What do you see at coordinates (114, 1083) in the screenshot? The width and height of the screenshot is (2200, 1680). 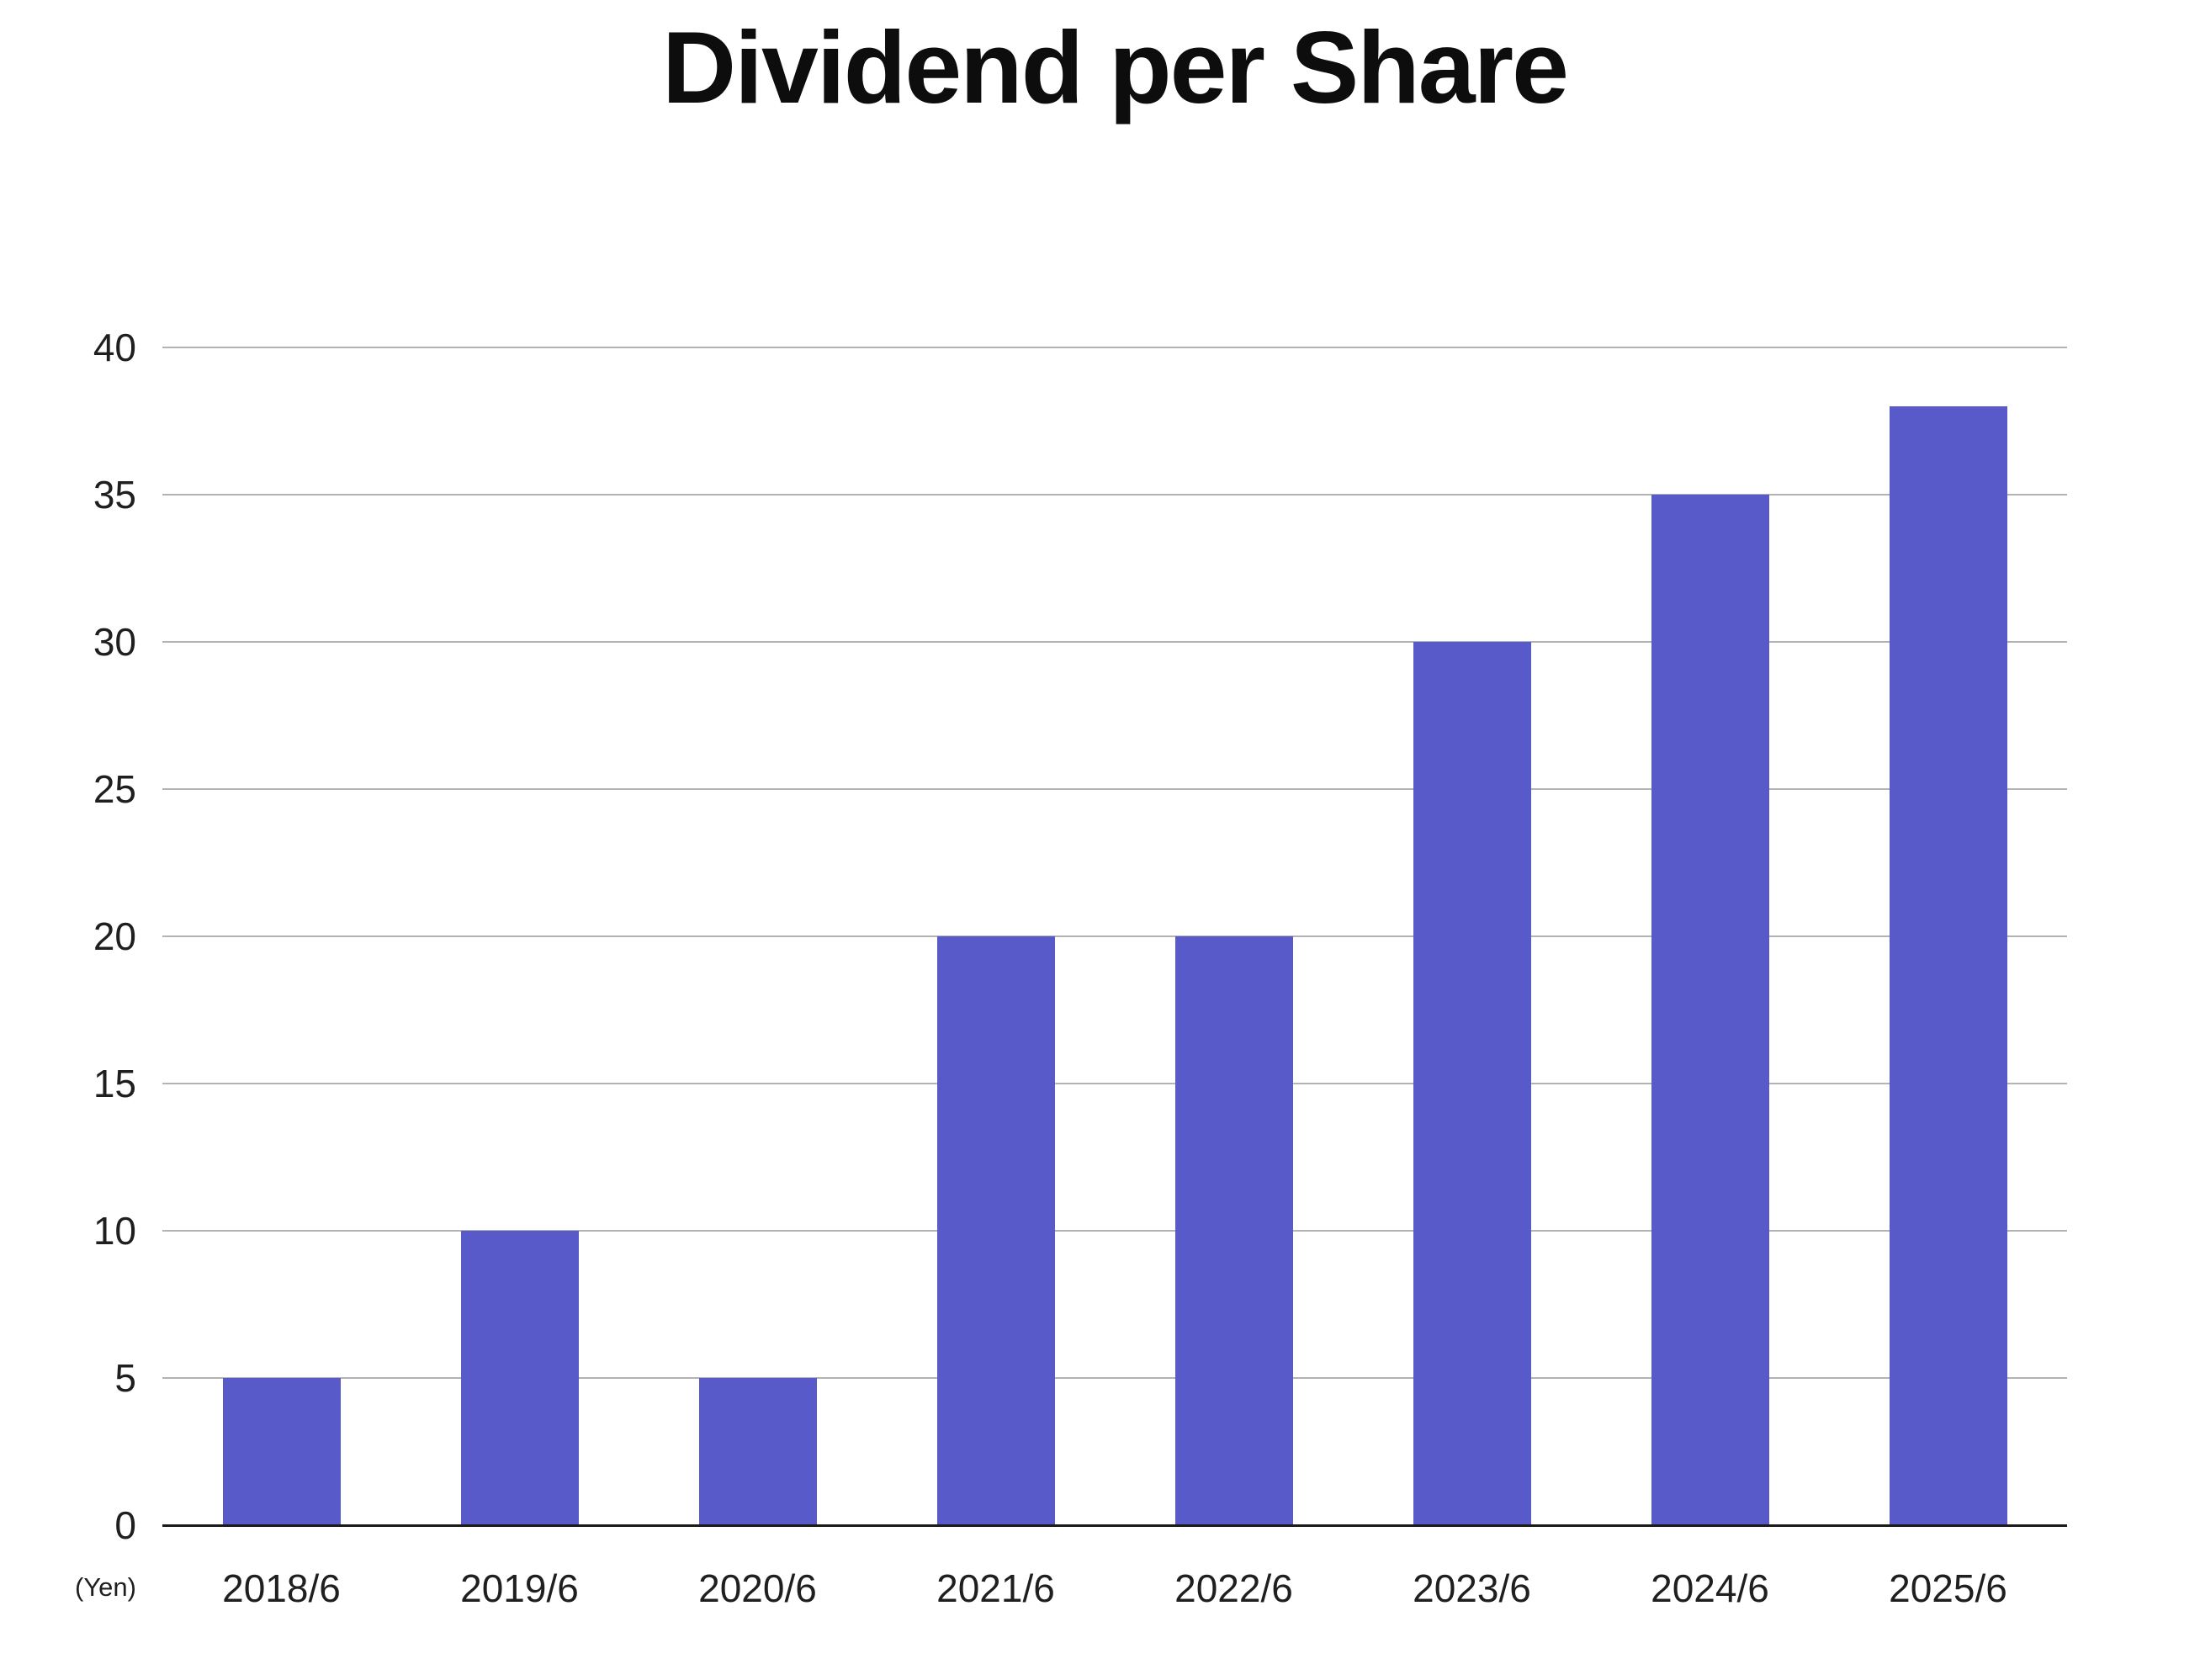 I see `y-tick-label-15: 15` at bounding box center [114, 1083].